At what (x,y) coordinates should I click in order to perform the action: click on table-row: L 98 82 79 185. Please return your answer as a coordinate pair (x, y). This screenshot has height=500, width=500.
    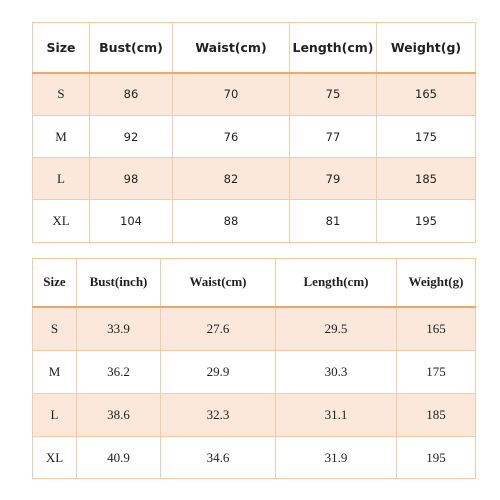
    Looking at the image, I should click on (254, 178).